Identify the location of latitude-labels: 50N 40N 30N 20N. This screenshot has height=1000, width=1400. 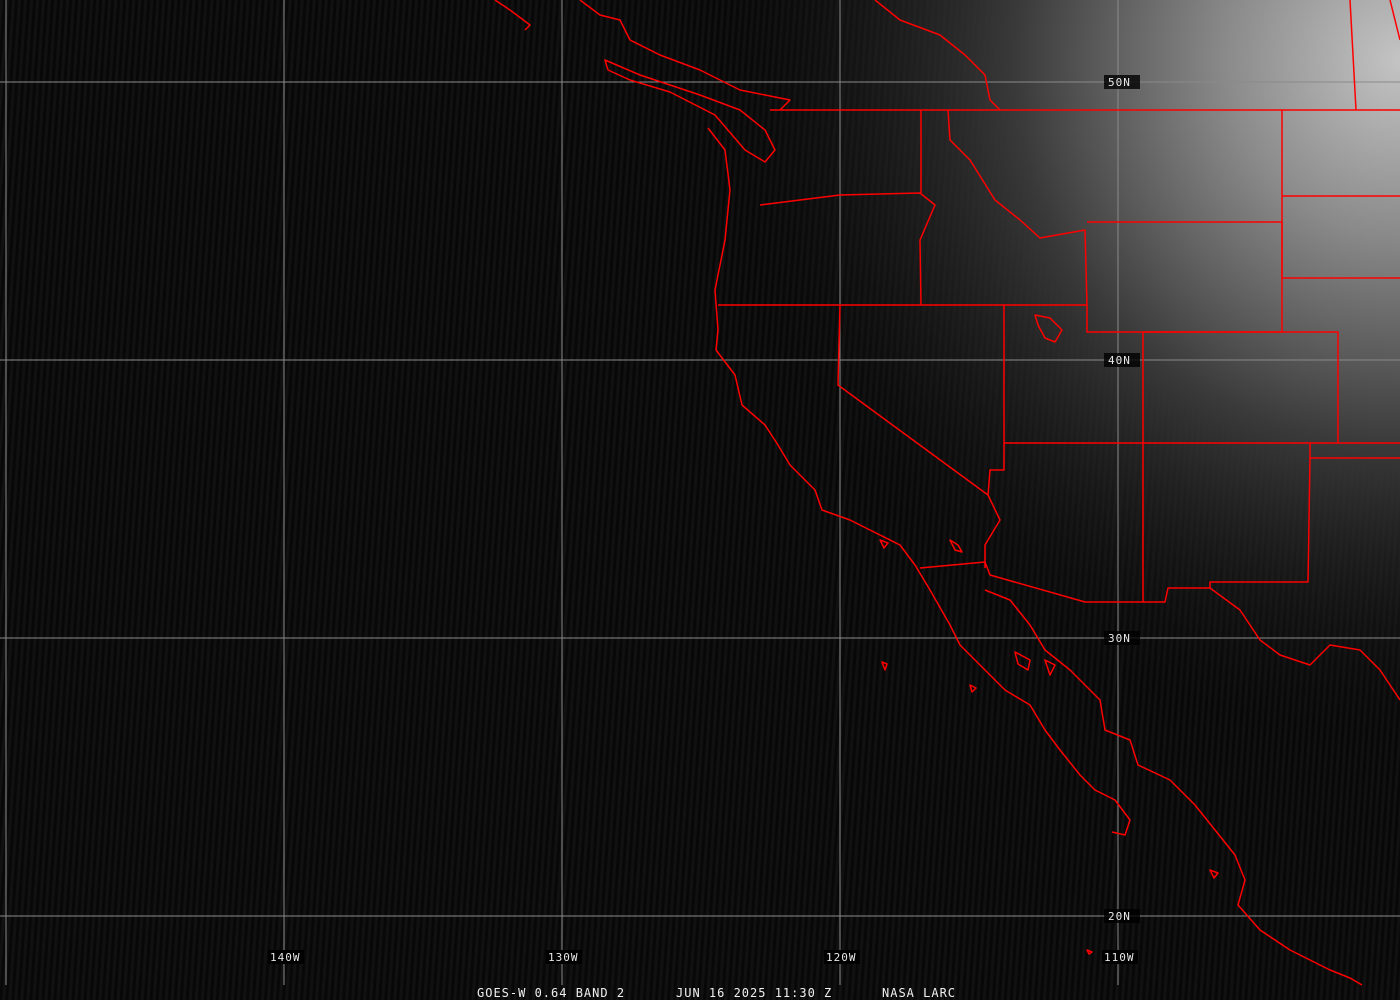
(1122, 499).